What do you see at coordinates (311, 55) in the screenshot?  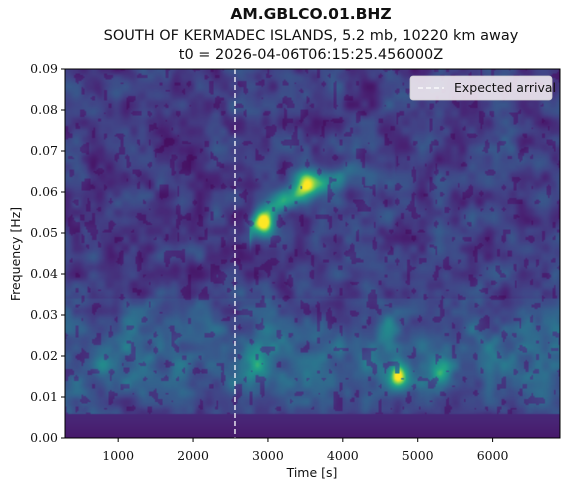 I see `chart-subtitle-t0: t0 = 2026-04-06T06:15:25.456000Z` at bounding box center [311, 55].